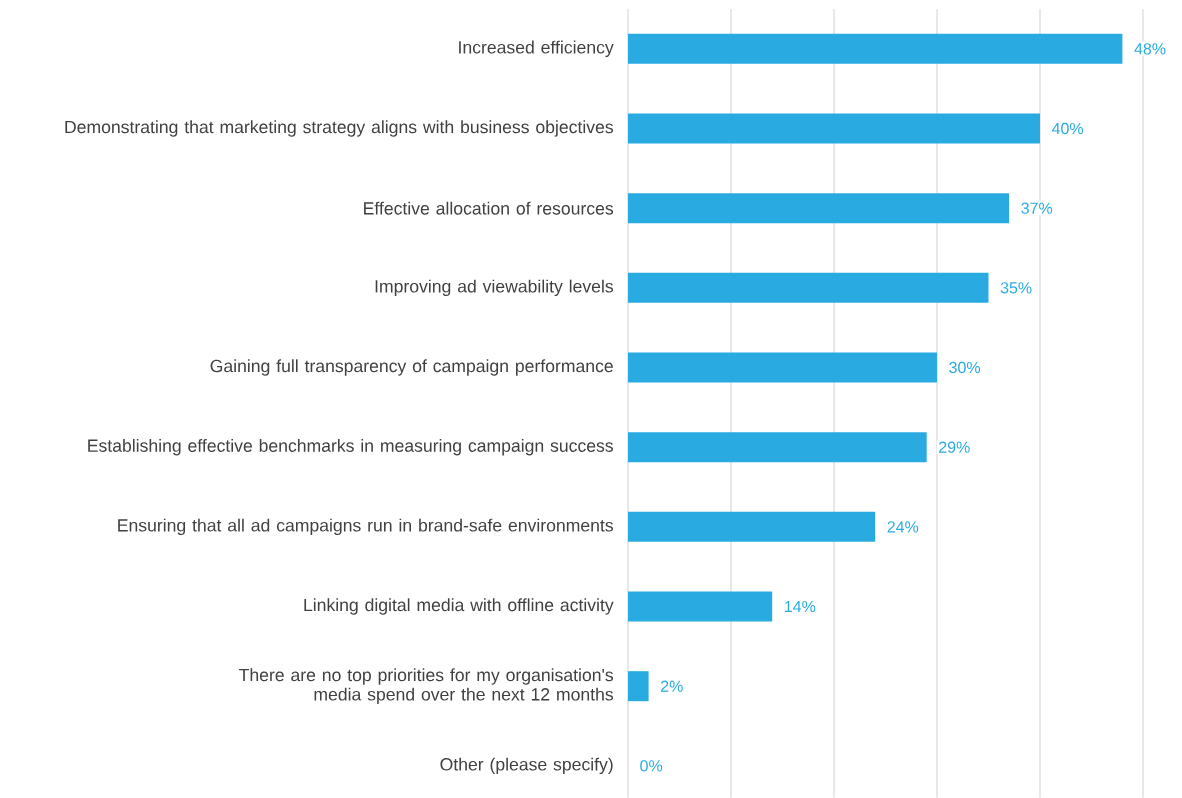 Image resolution: width=1182 pixels, height=798 pixels. I want to click on data-label: 29%, so click(954, 447).